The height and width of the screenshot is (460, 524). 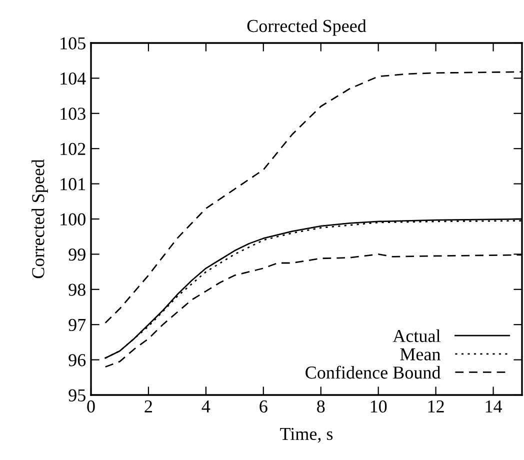 What do you see at coordinates (73, 184) in the screenshot?
I see `y-tick-label: 101` at bounding box center [73, 184].